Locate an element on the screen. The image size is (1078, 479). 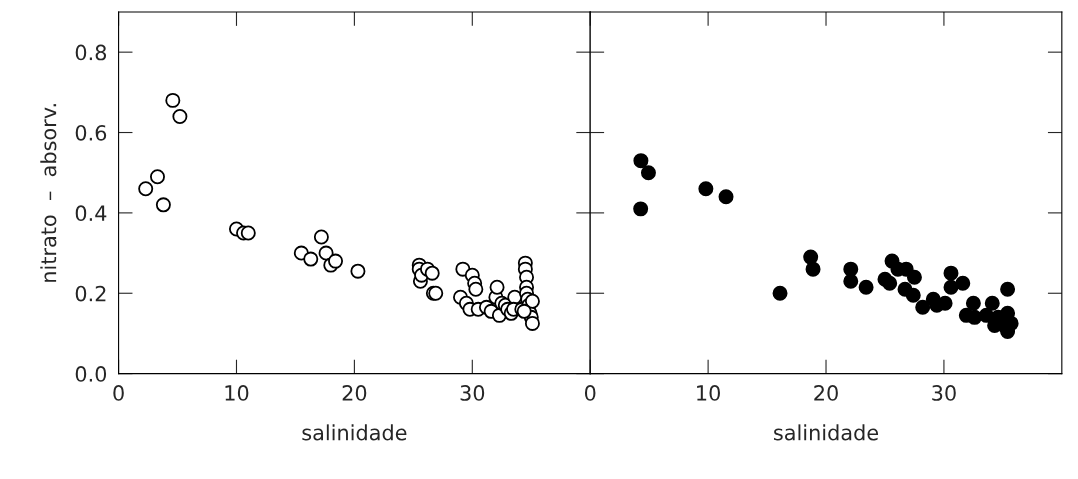
y-axis-title: nitrato – absorv. is located at coordinates (48, 193).